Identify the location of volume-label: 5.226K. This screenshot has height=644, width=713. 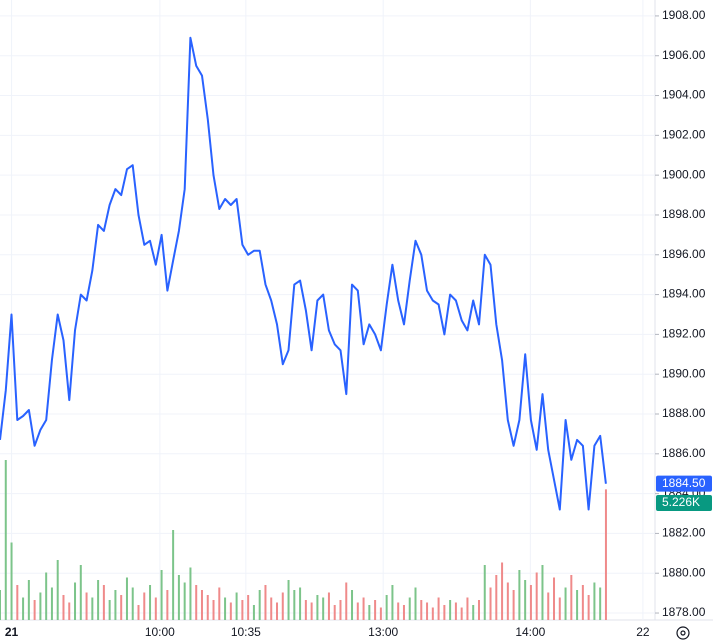
(681, 502).